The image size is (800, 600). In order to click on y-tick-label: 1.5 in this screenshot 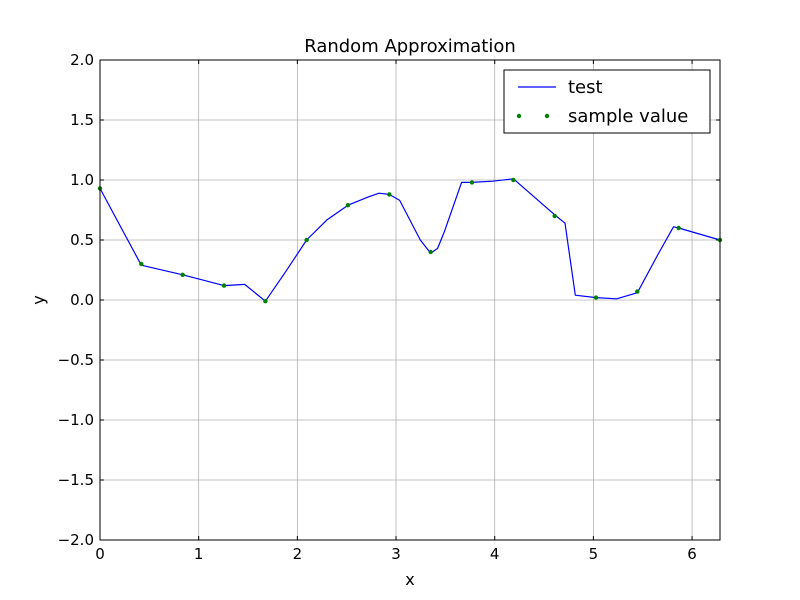, I will do `click(82, 120)`.